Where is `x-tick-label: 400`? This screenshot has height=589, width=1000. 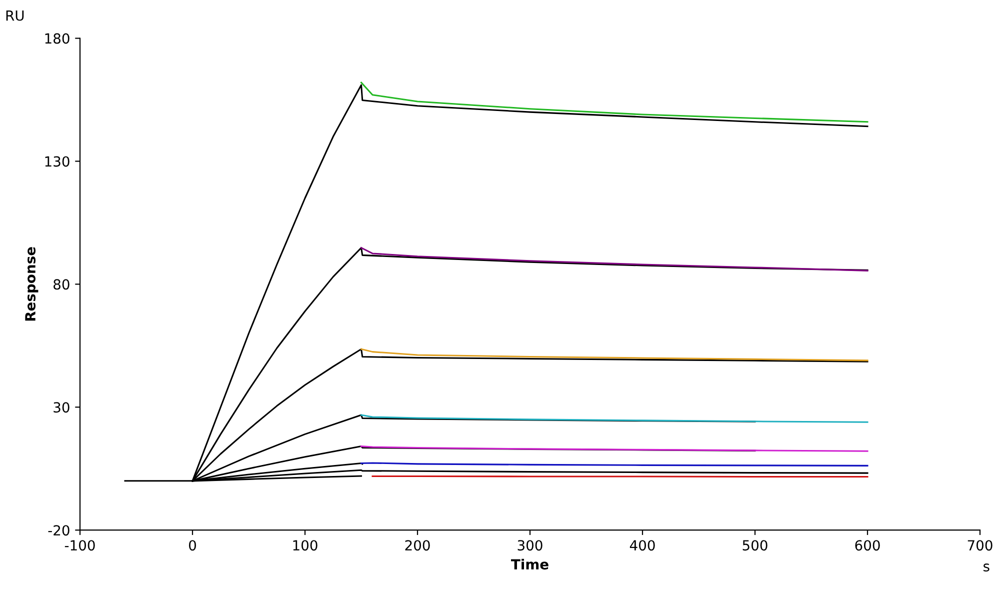 x-tick-label: 400 is located at coordinates (642, 545).